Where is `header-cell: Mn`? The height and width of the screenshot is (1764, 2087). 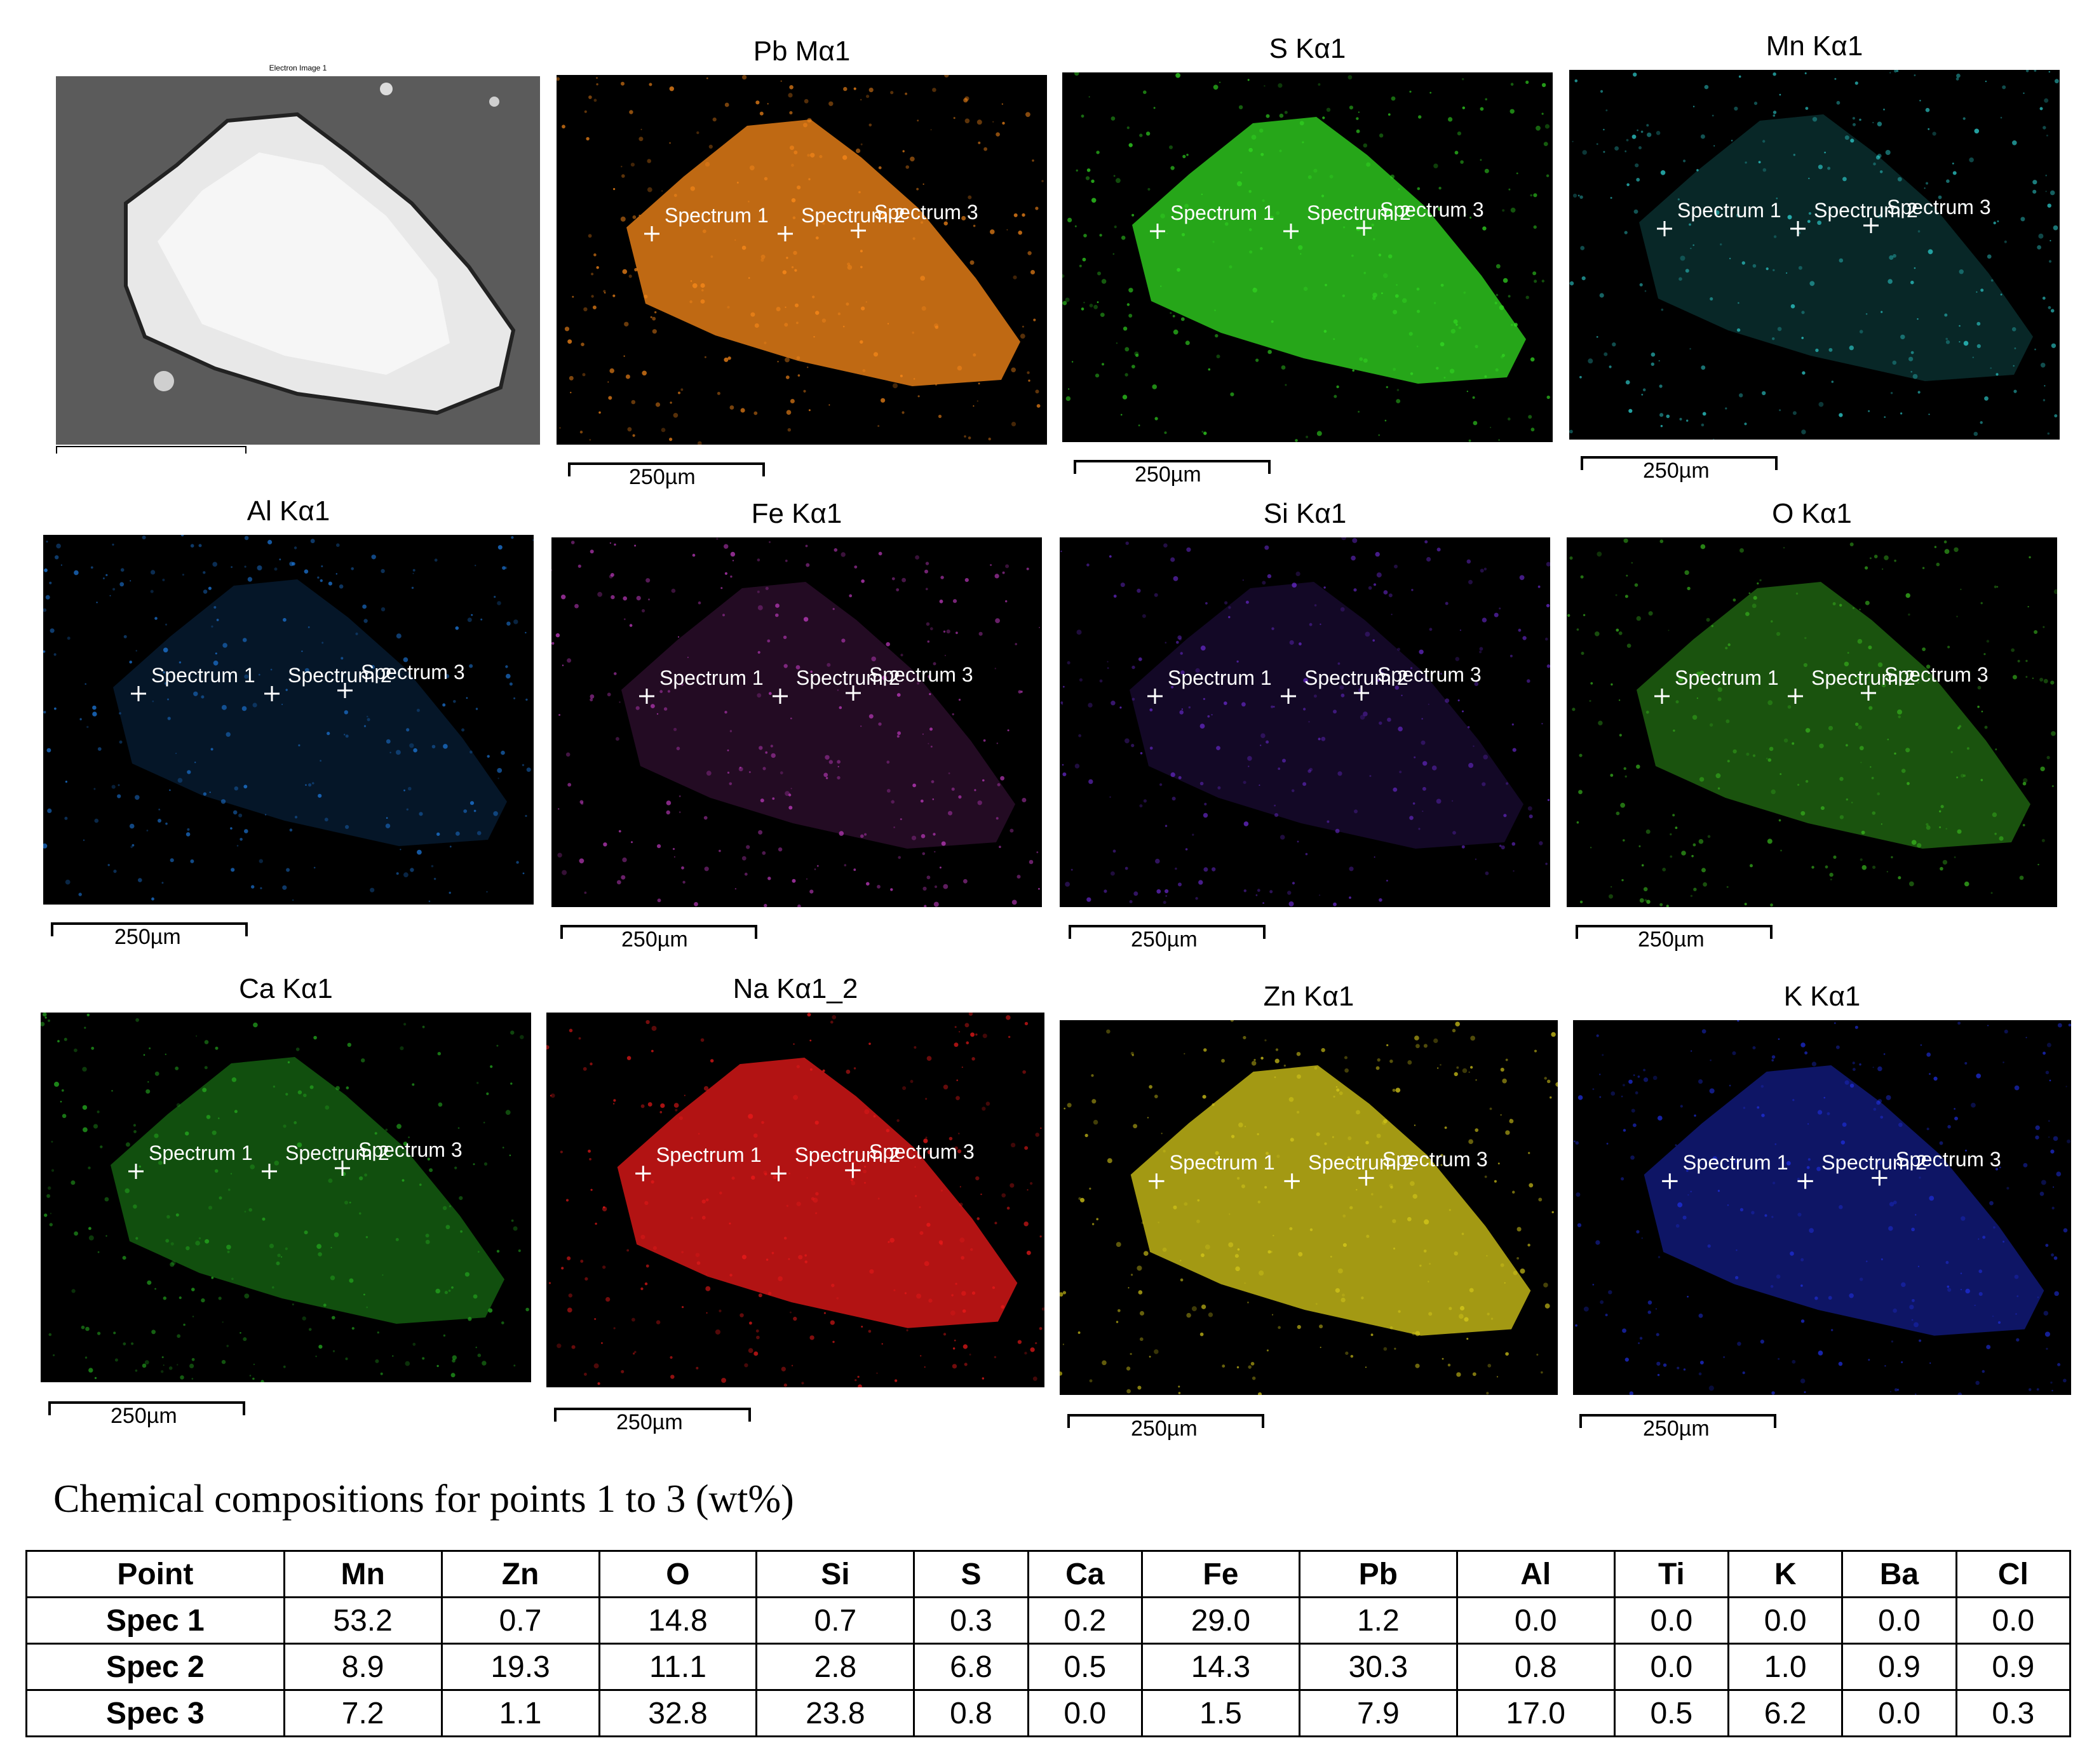
header-cell: Mn is located at coordinates (363, 1574).